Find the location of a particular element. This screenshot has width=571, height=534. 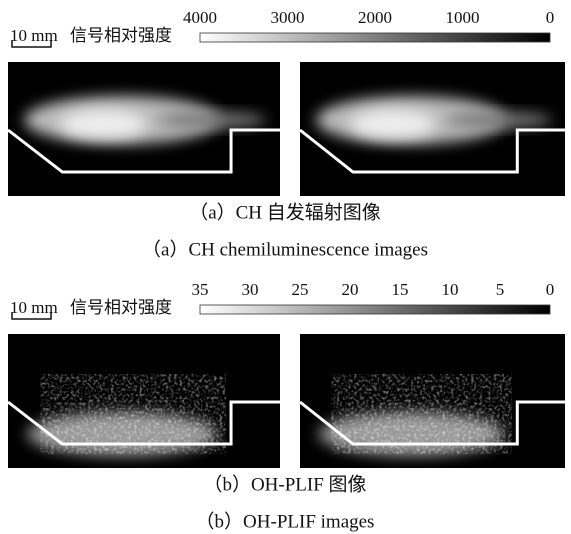

colorbar-tick-label: 3000 is located at coordinates (288, 17).